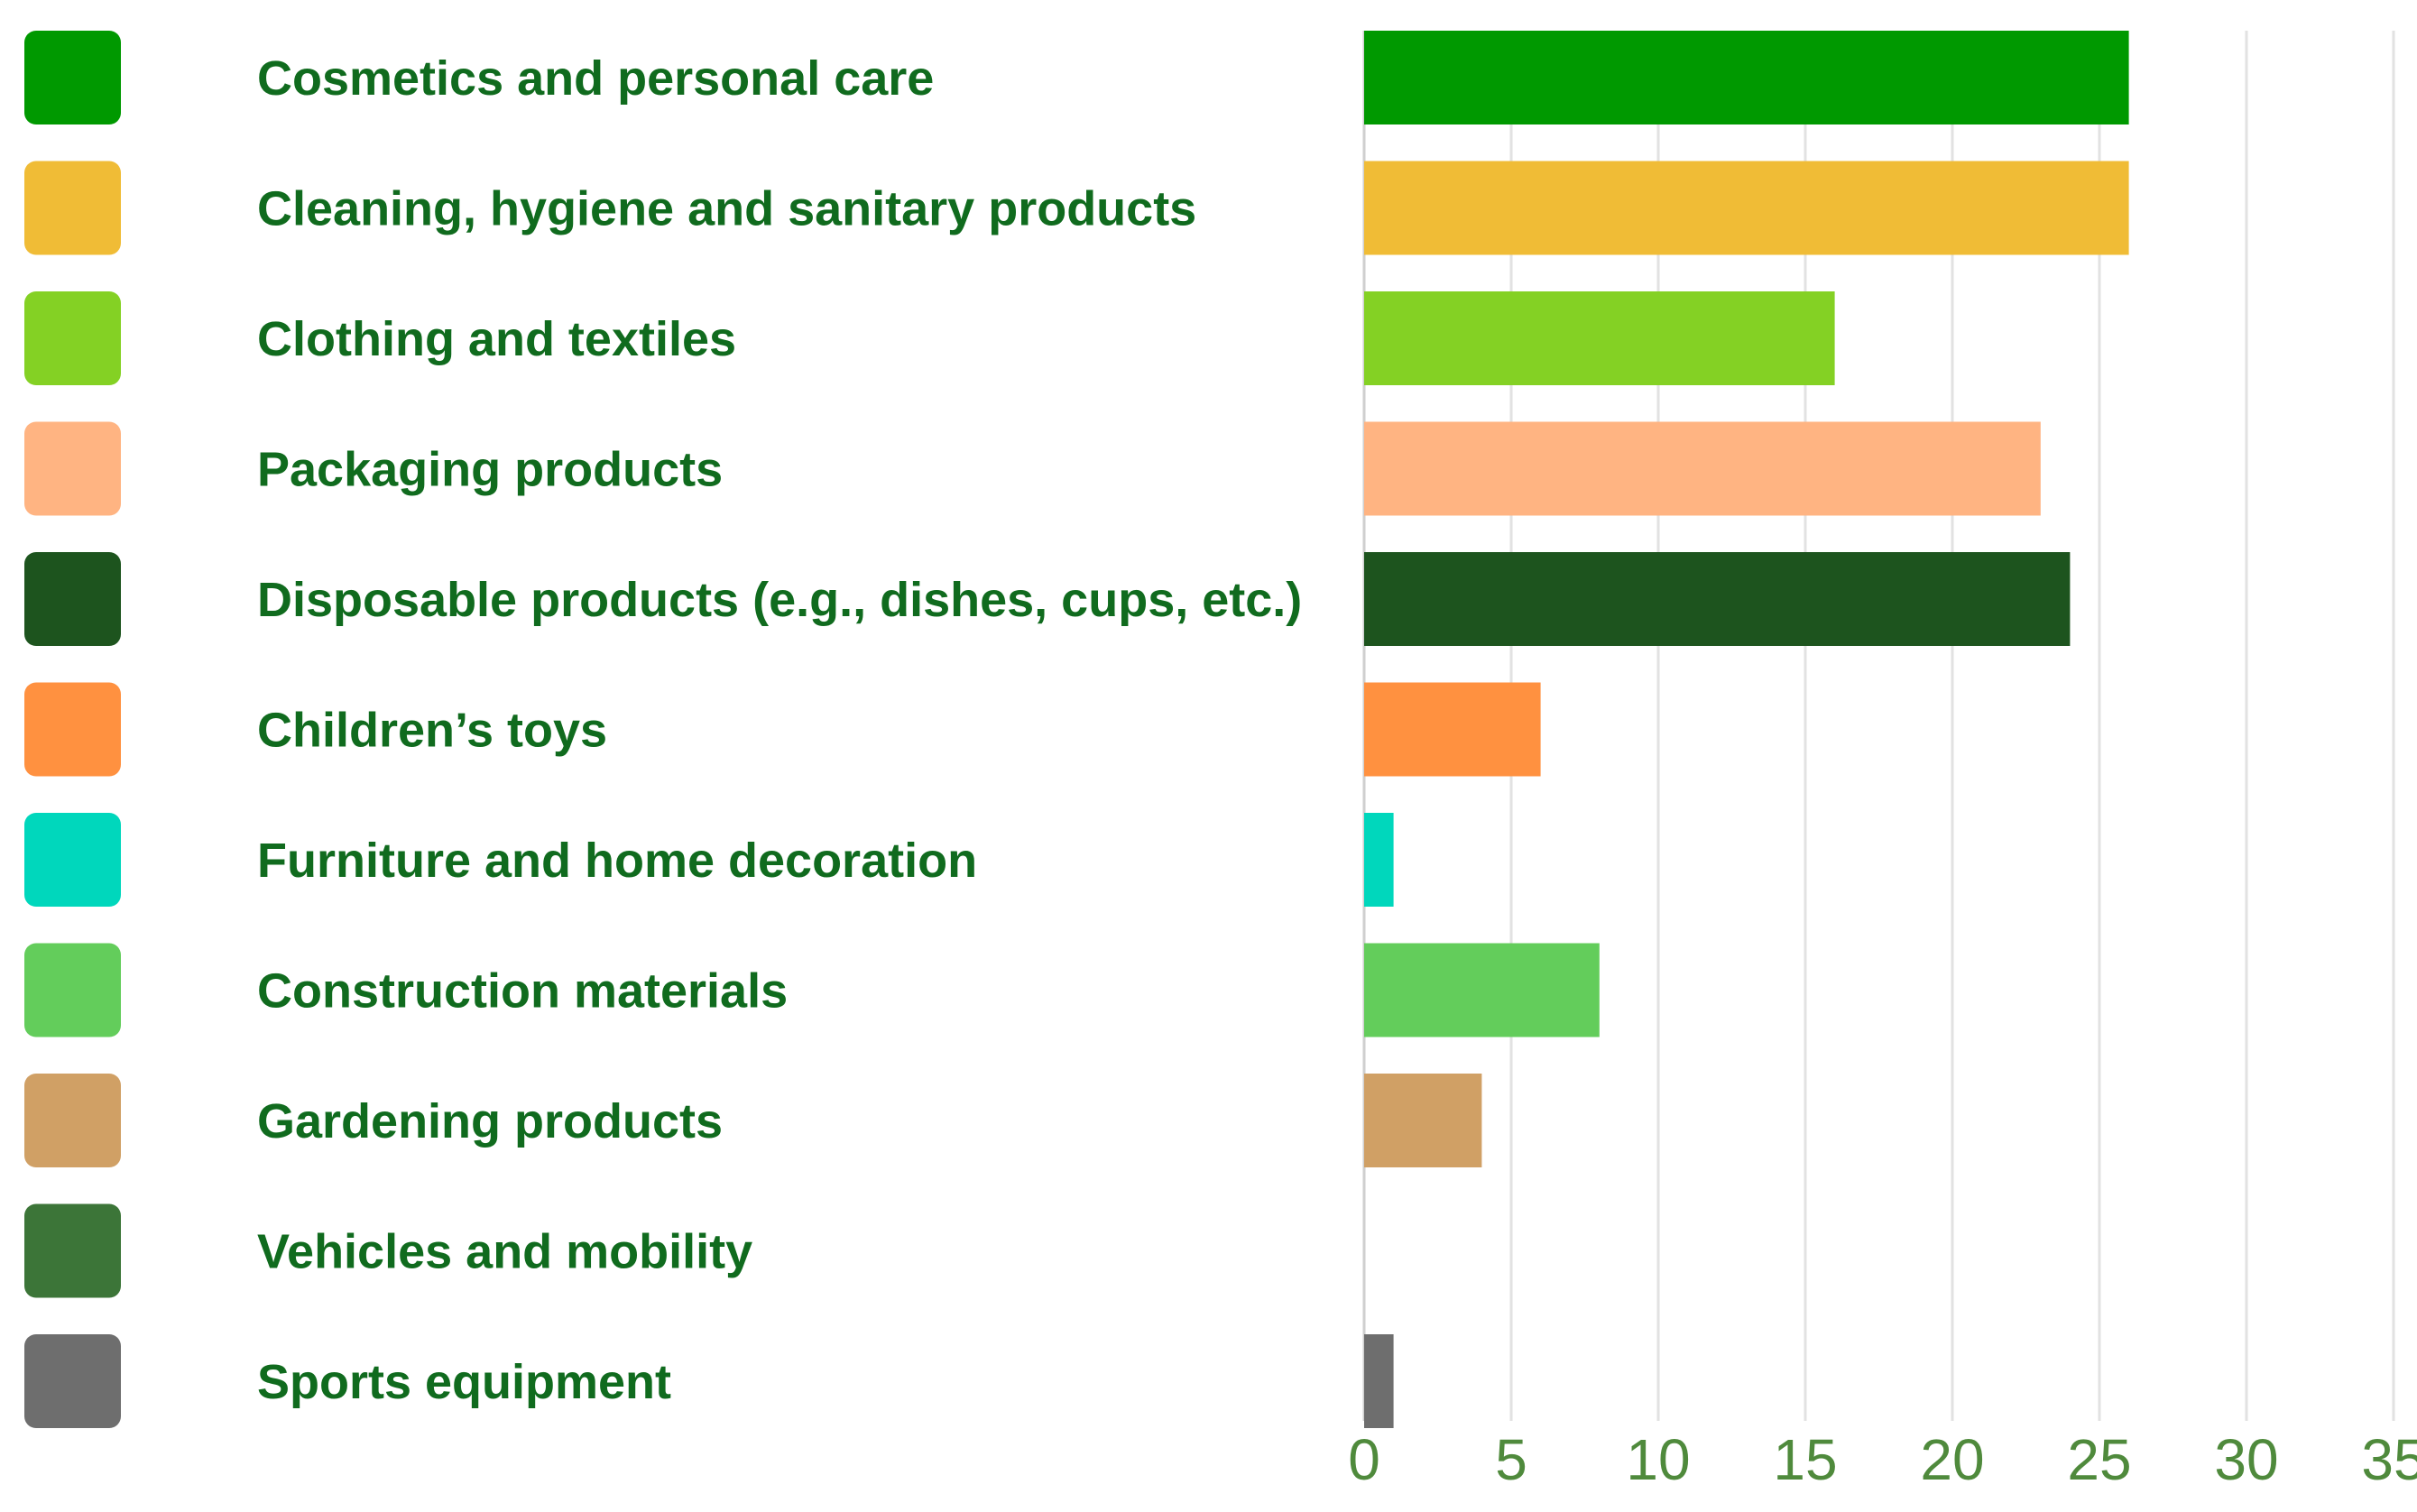 The width and height of the screenshot is (2417, 1512). Describe the element at coordinates (726, 209) in the screenshot. I see `legend-label: Cleaning, hygiene and sanitary products` at that location.